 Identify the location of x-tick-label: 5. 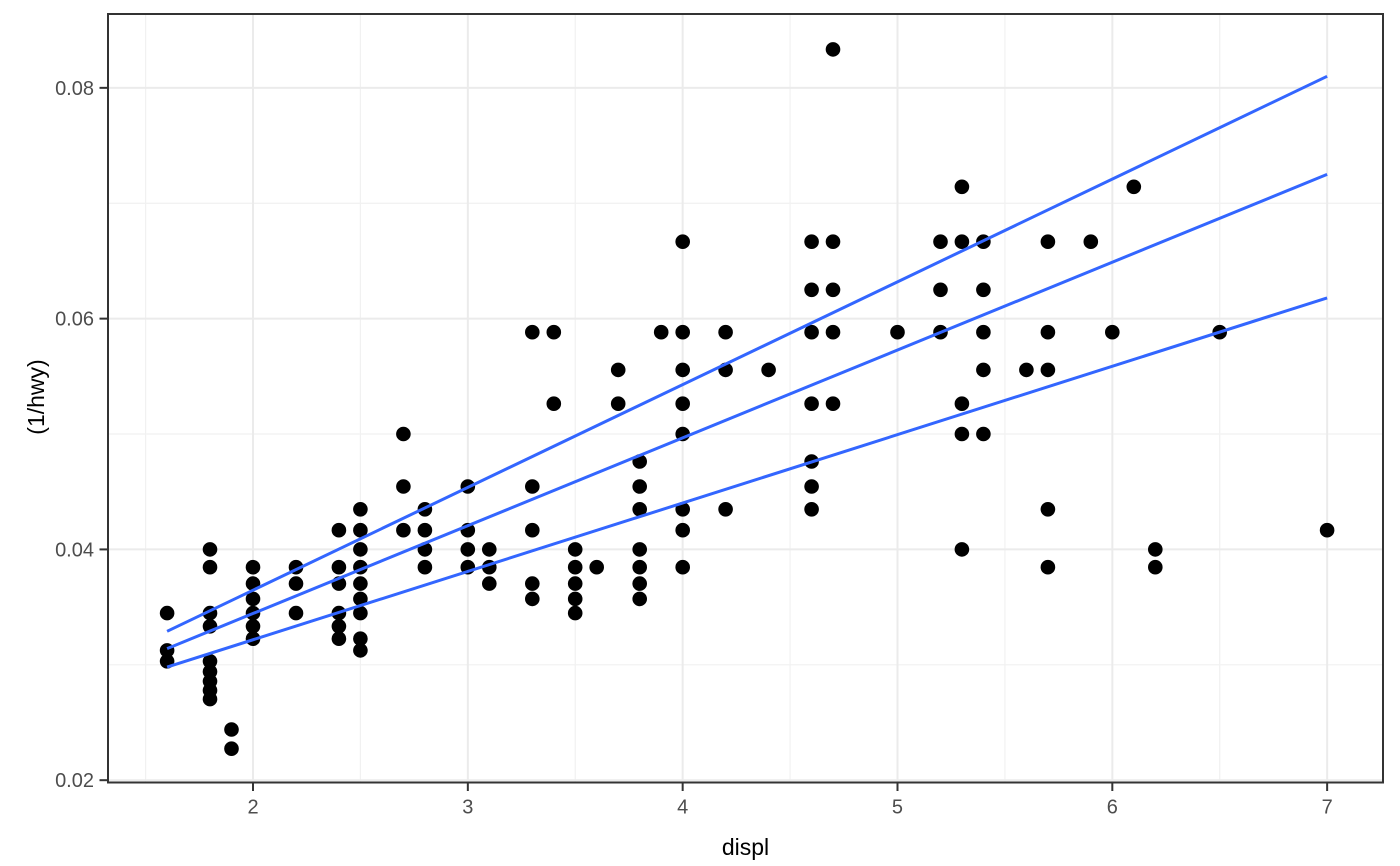
(897, 808).